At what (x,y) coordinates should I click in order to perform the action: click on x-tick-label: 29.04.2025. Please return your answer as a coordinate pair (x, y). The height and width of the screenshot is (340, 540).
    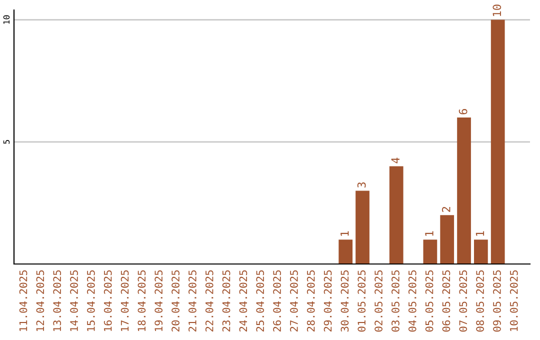
    Looking at the image, I should click on (328, 301).